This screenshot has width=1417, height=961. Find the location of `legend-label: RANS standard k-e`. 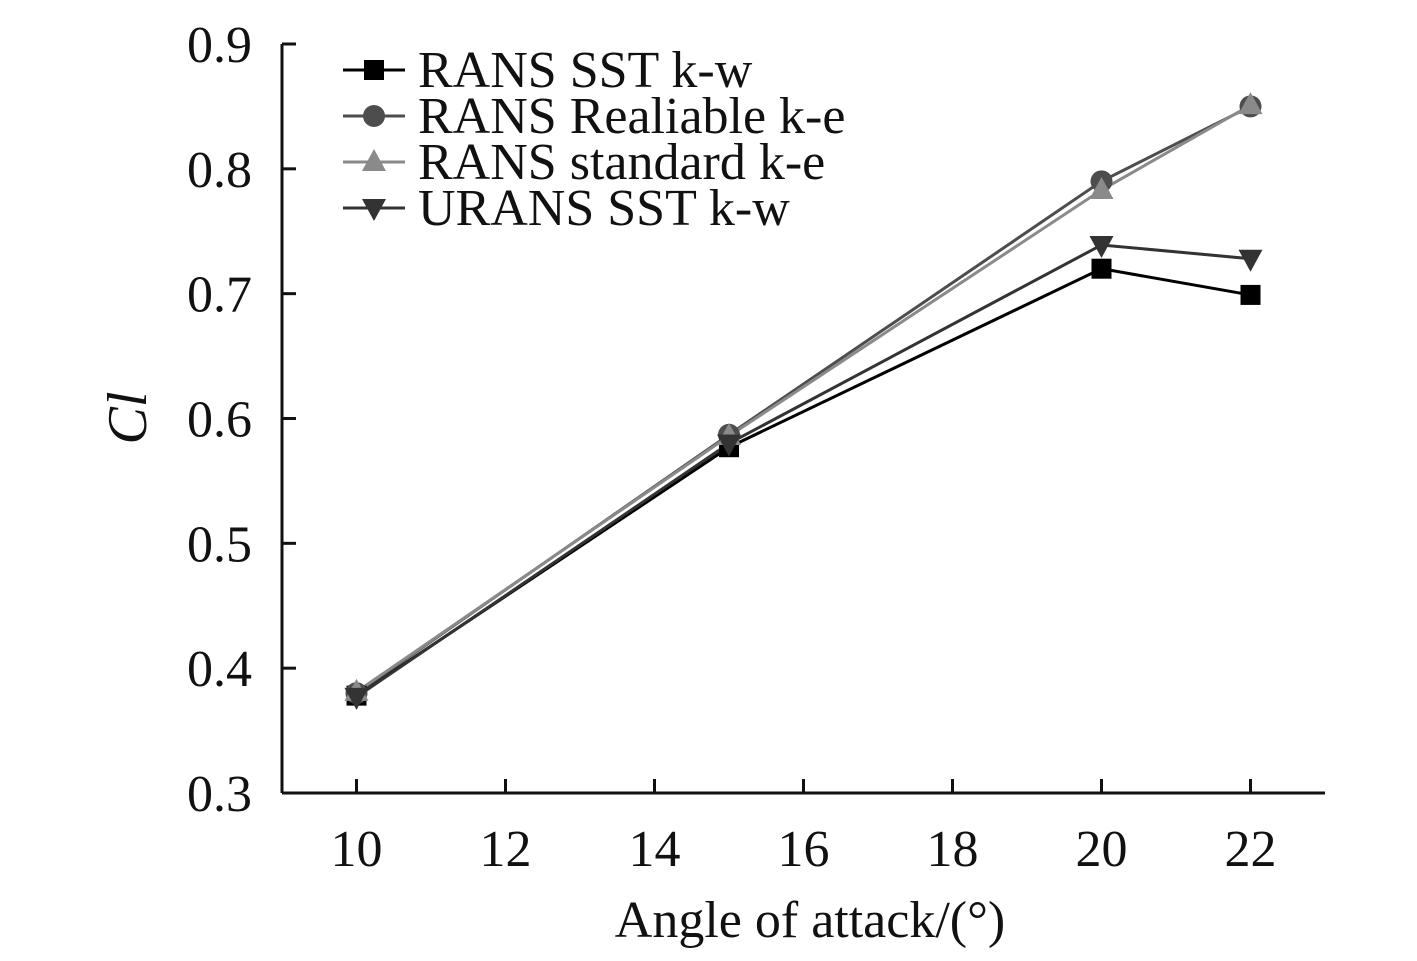

legend-label: RANS standard k-e is located at coordinates (621, 162).